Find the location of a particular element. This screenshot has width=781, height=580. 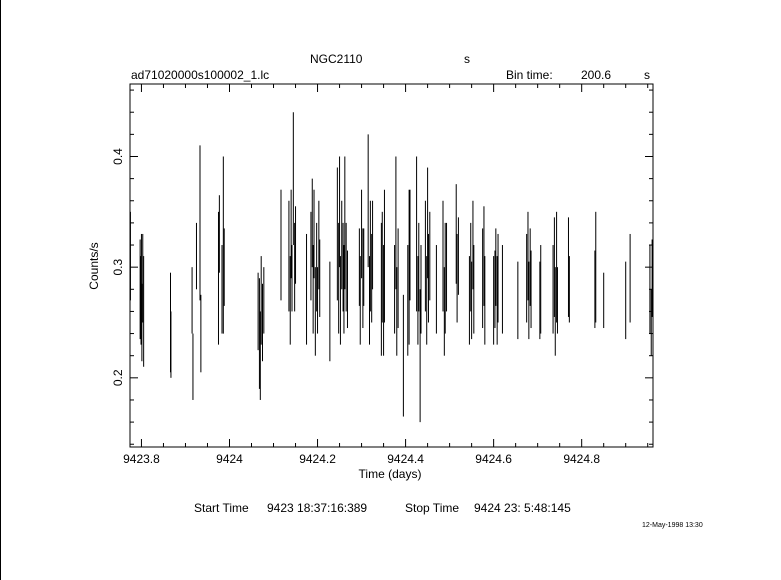

x-tick-label: 9424.8 is located at coordinates (581, 459).